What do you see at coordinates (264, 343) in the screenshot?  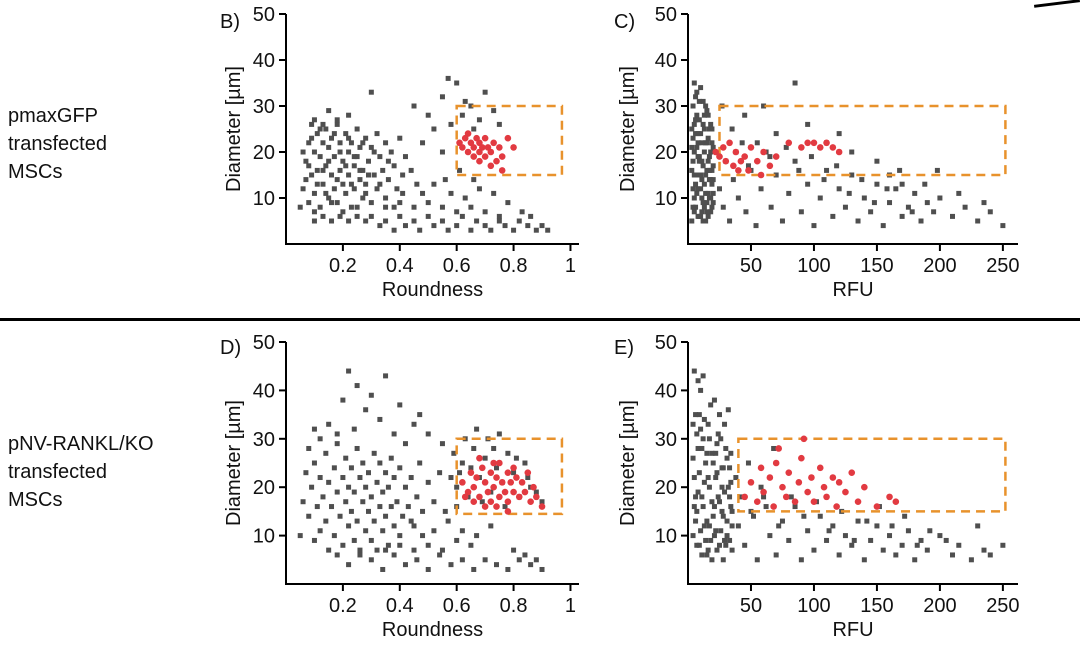 I see `y-tick-label: 50` at bounding box center [264, 343].